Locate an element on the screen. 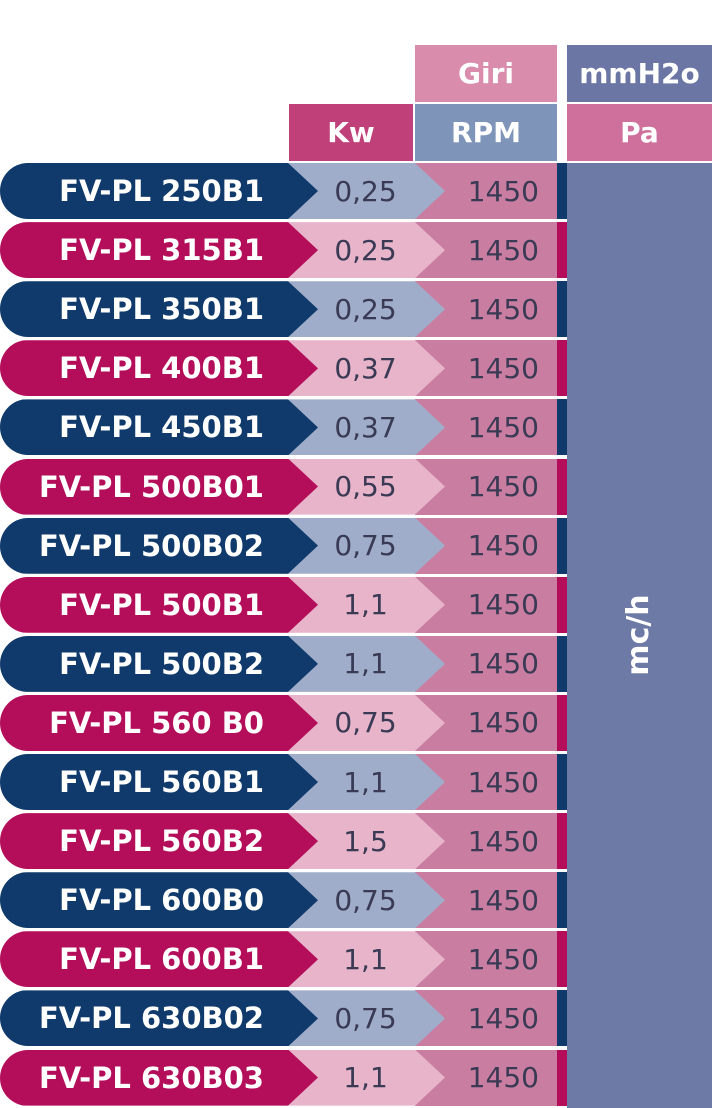 This screenshot has height=1108, width=712. model-cell: FV-PL 560B1 is located at coordinates (159, 782).